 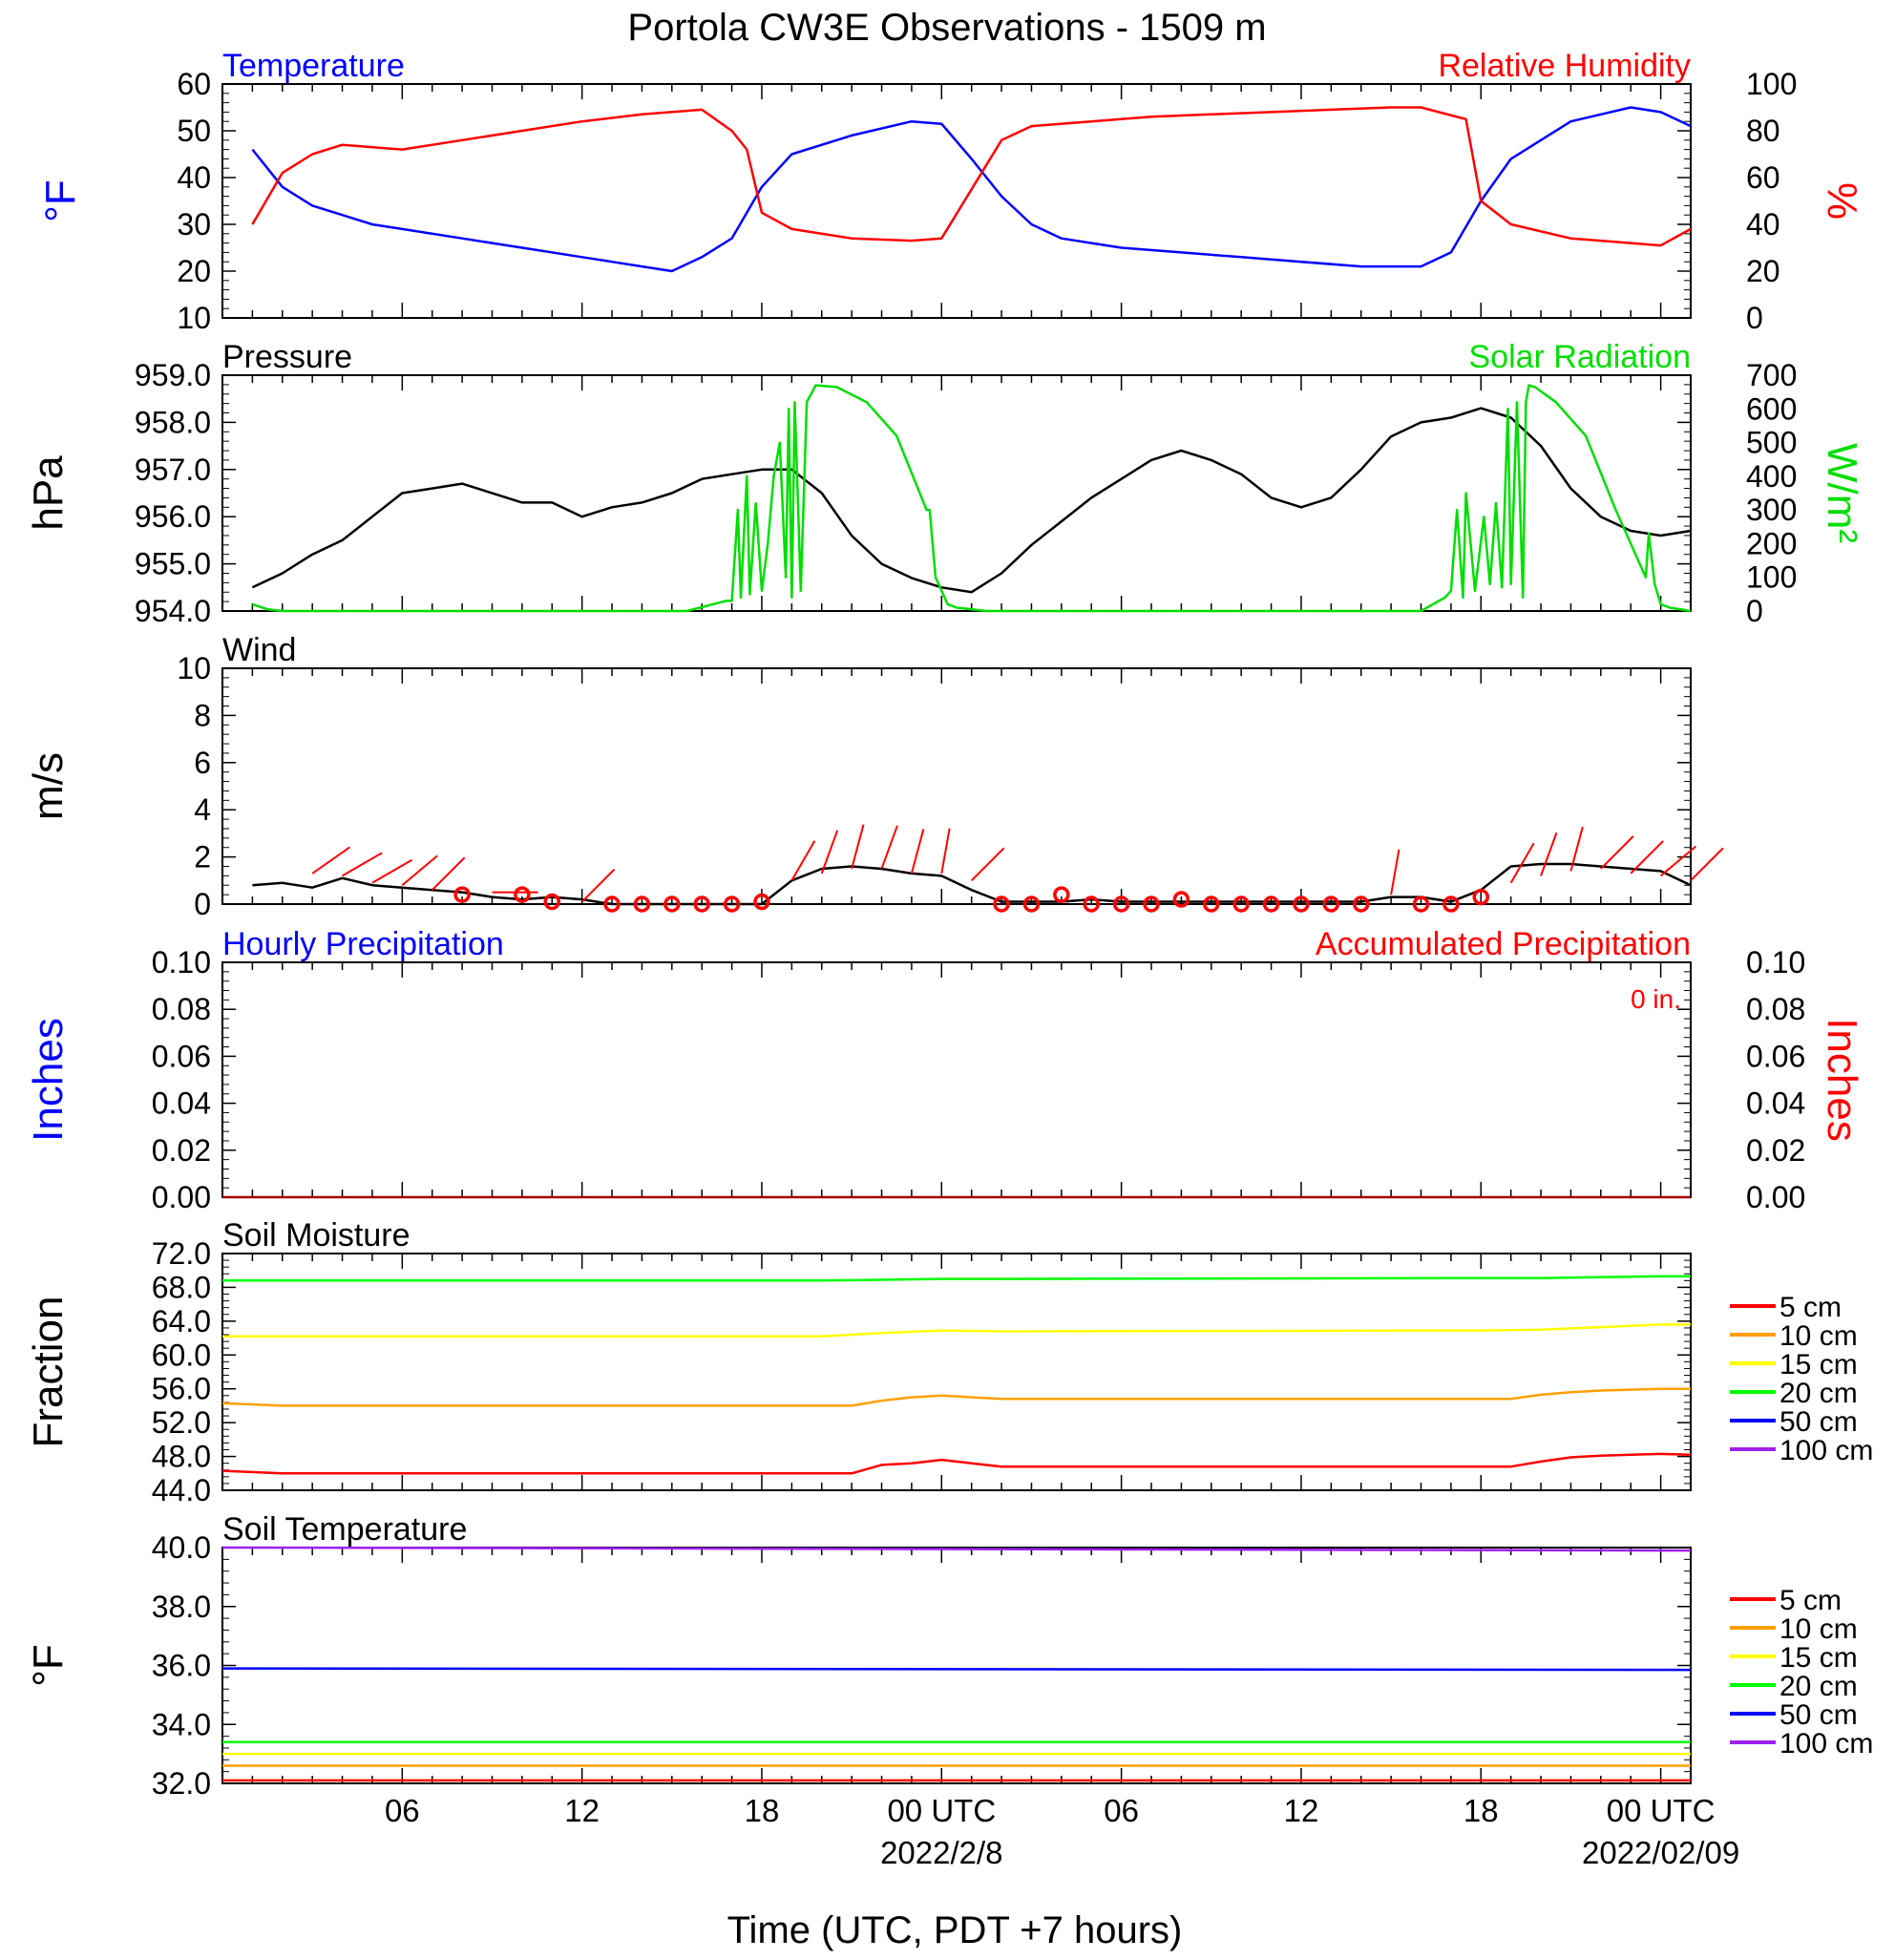 What do you see at coordinates (181, 1783) in the screenshot?
I see `y-tick-label-left: 32.0` at bounding box center [181, 1783].